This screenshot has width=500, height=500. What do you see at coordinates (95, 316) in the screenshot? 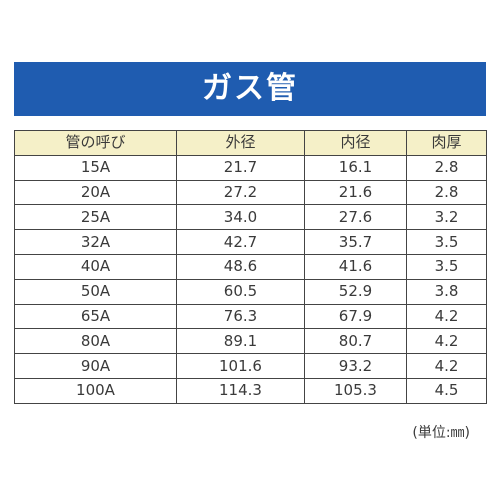
I see `cell-nominal-size: 65A` at bounding box center [95, 316].